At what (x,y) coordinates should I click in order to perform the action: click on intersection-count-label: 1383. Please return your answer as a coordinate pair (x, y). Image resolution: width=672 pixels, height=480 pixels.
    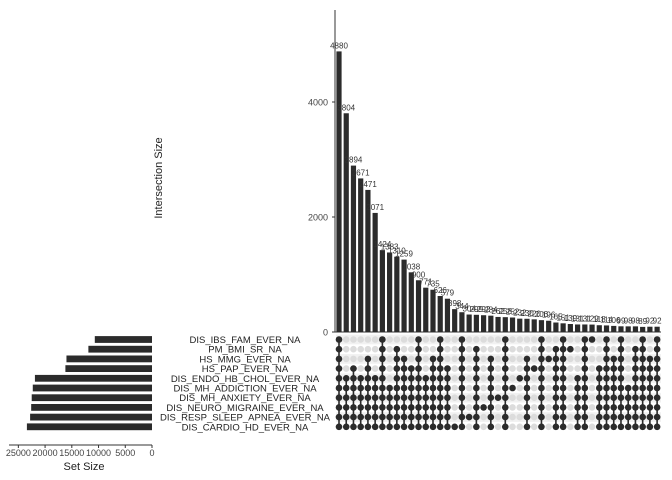
    Looking at the image, I should click on (390, 246).